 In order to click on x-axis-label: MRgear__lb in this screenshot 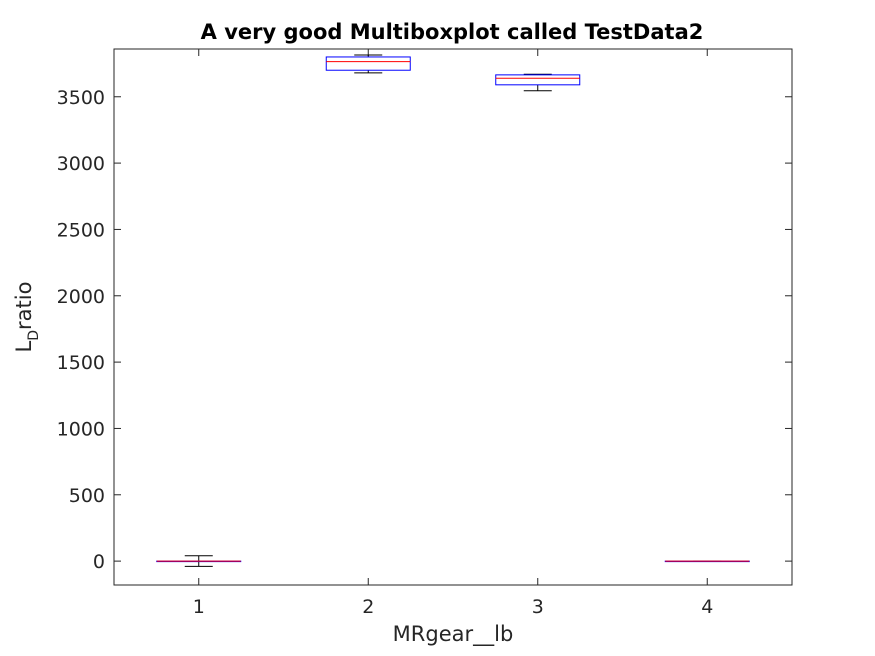, I will do `click(453, 634)`.